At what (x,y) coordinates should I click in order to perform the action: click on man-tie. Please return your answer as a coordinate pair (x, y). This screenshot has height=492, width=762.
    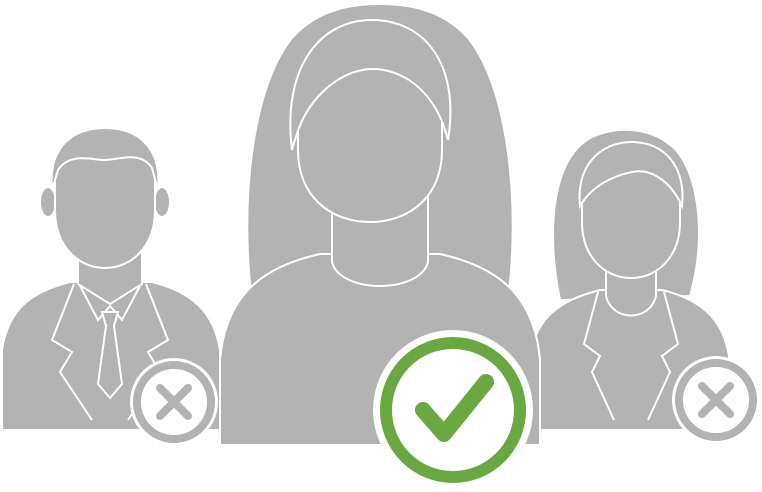
    Looking at the image, I should click on (110, 355).